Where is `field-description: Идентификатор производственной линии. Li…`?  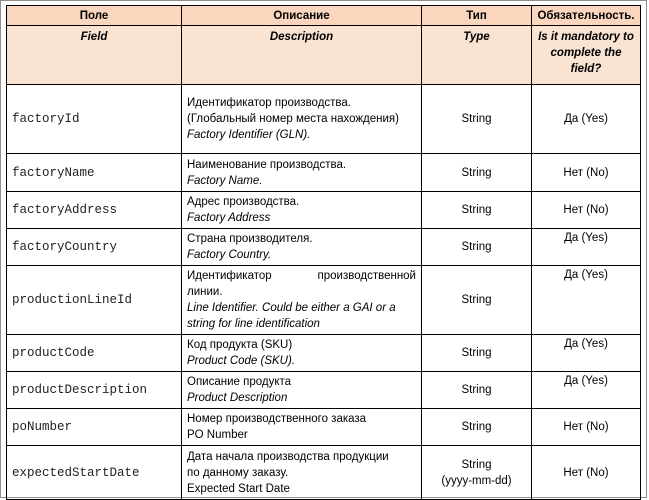 field-description: Идентификатор производственной линии. Li… is located at coordinates (301, 300).